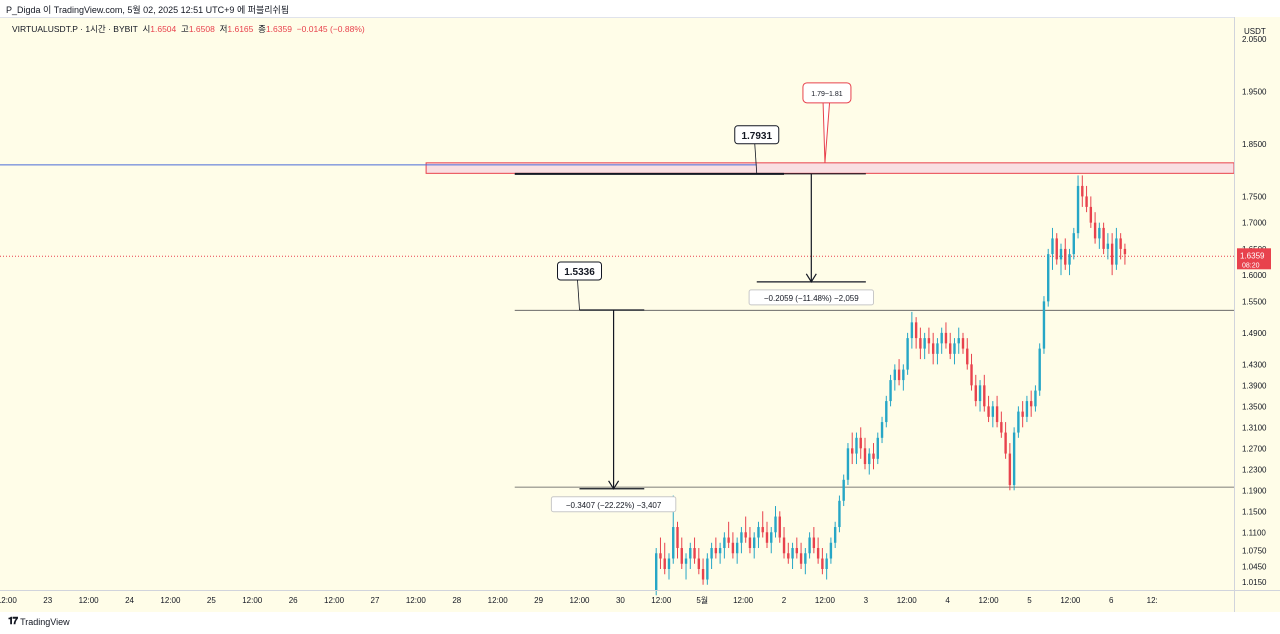 The width and height of the screenshot is (1280, 634). Describe the element at coordinates (39, 621) in the screenshot. I see `tradingview-brand: 𝟏𝟕 TradingView` at that location.